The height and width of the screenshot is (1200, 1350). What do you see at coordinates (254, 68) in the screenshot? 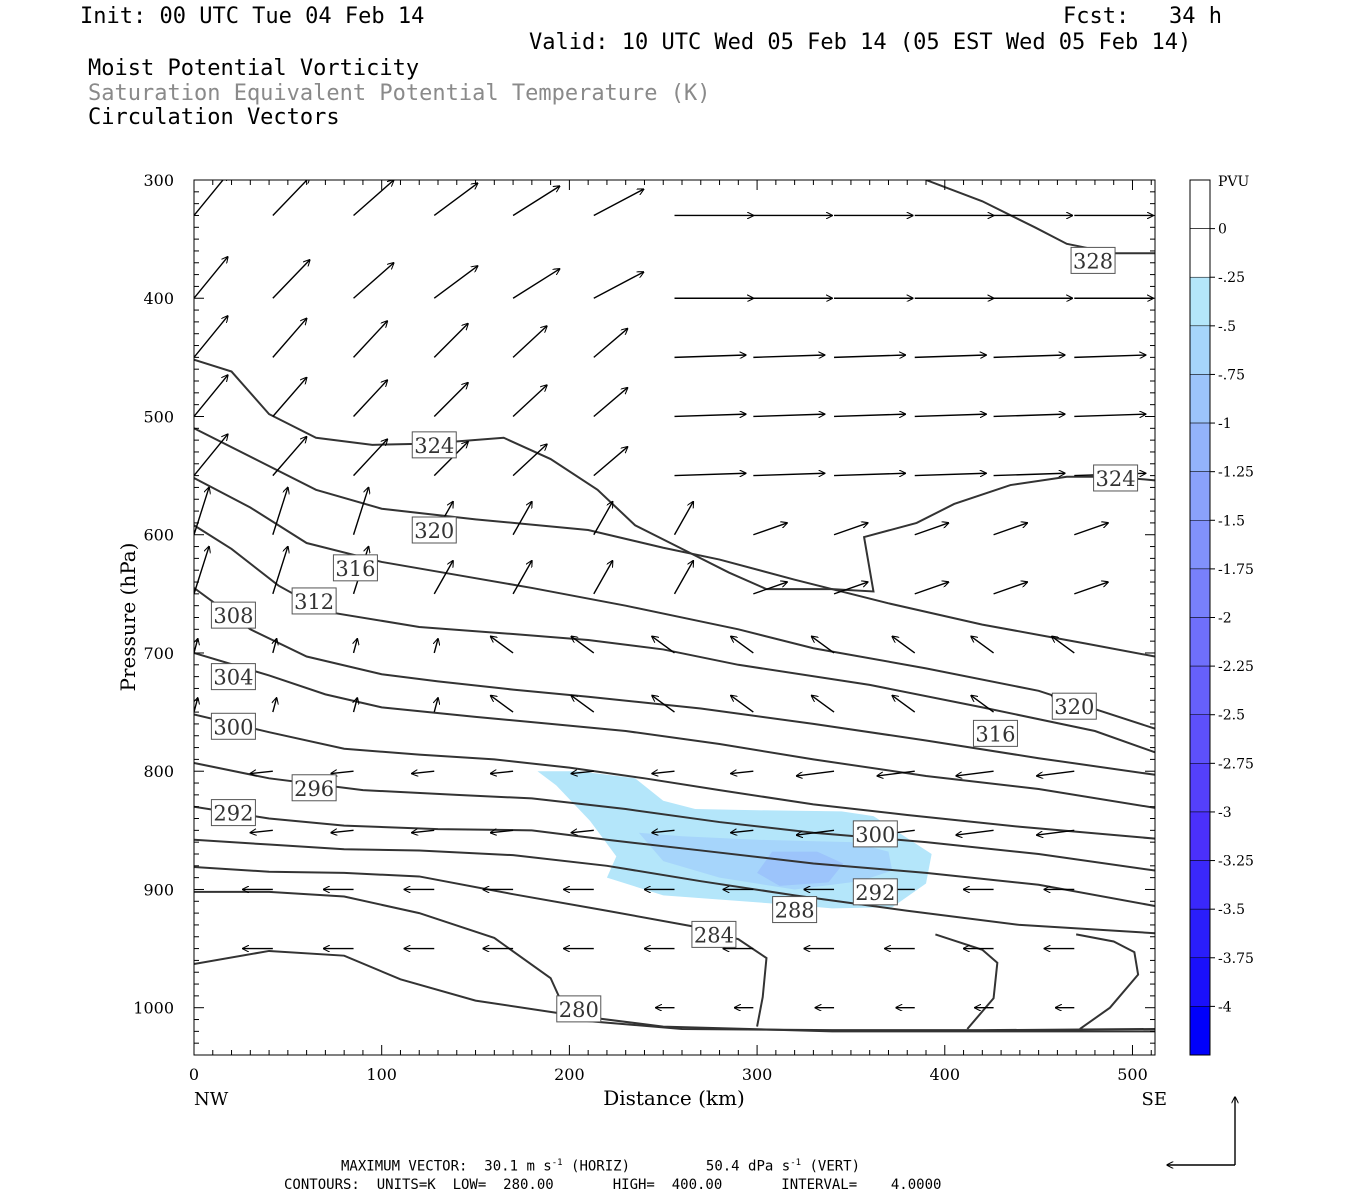
I see `field-title-mpv: Moist Potential Vorticity` at bounding box center [254, 68].